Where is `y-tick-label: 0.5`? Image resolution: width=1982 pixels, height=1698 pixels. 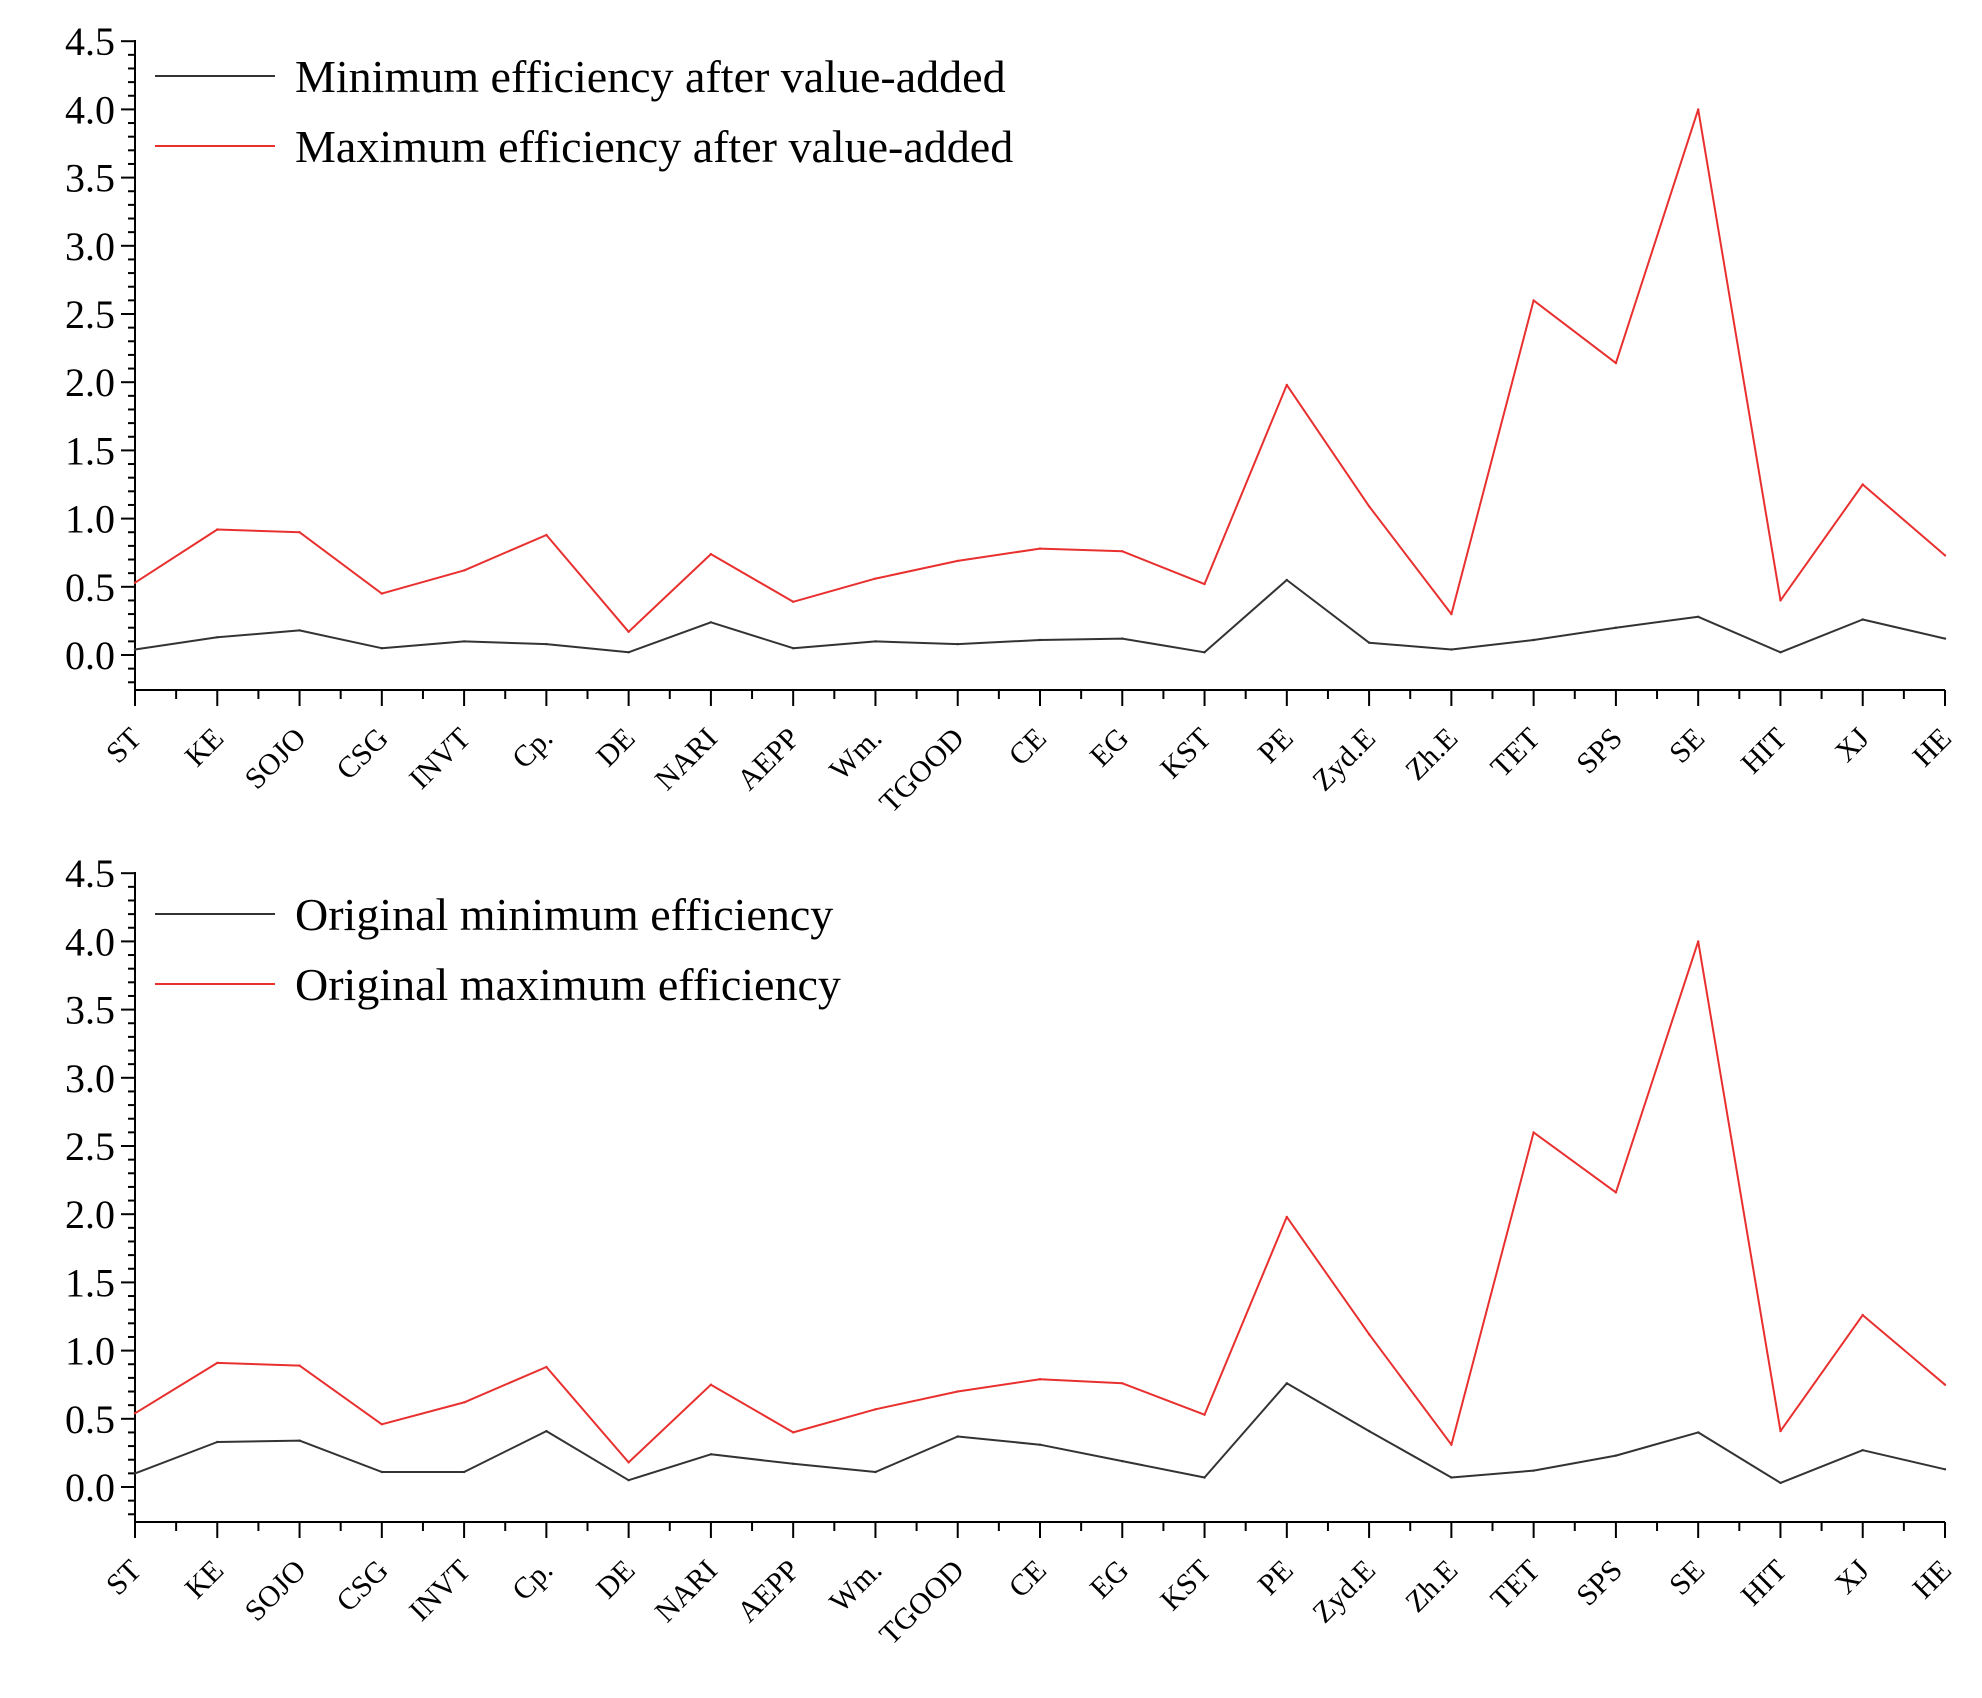 y-tick-label: 0.5 is located at coordinates (90, 587).